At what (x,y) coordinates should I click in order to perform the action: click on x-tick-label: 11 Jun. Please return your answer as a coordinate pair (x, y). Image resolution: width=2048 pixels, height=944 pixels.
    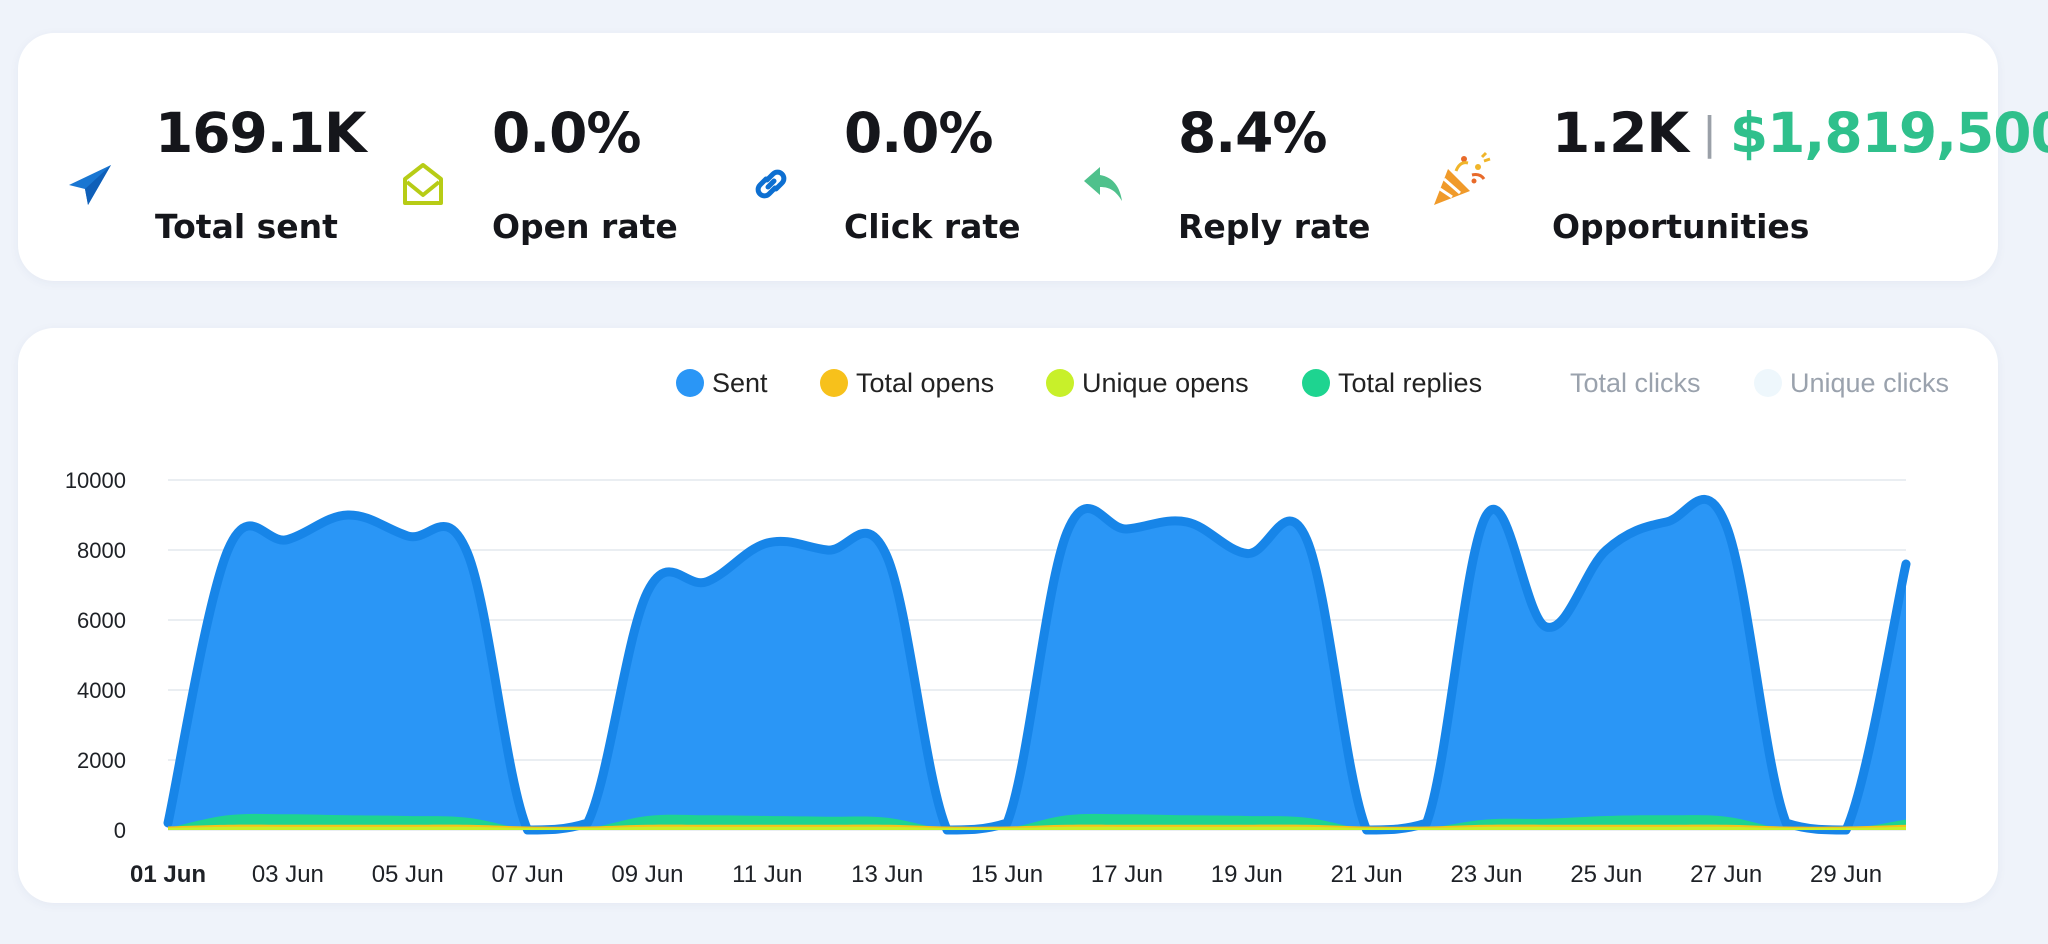
    Looking at the image, I should click on (767, 874).